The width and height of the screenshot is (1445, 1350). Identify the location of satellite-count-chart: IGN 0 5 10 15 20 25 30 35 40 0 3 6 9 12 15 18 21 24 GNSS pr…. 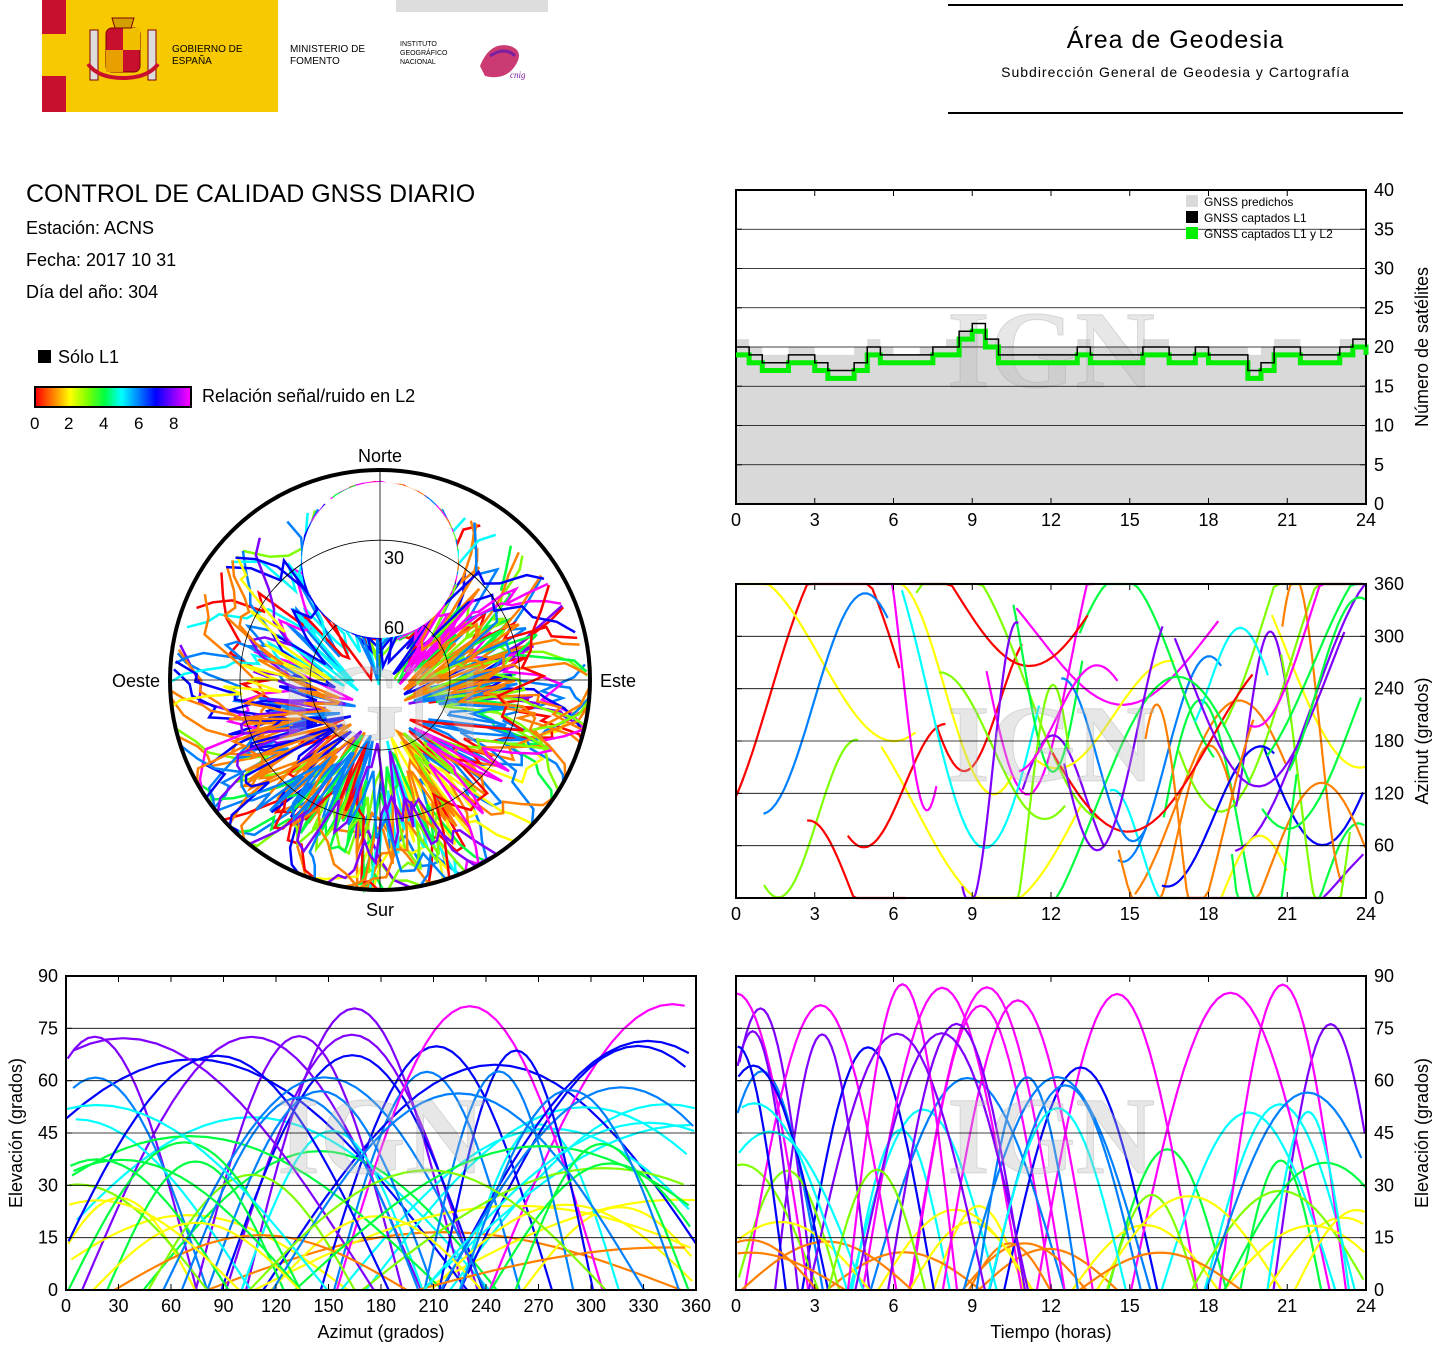
(1081, 355).